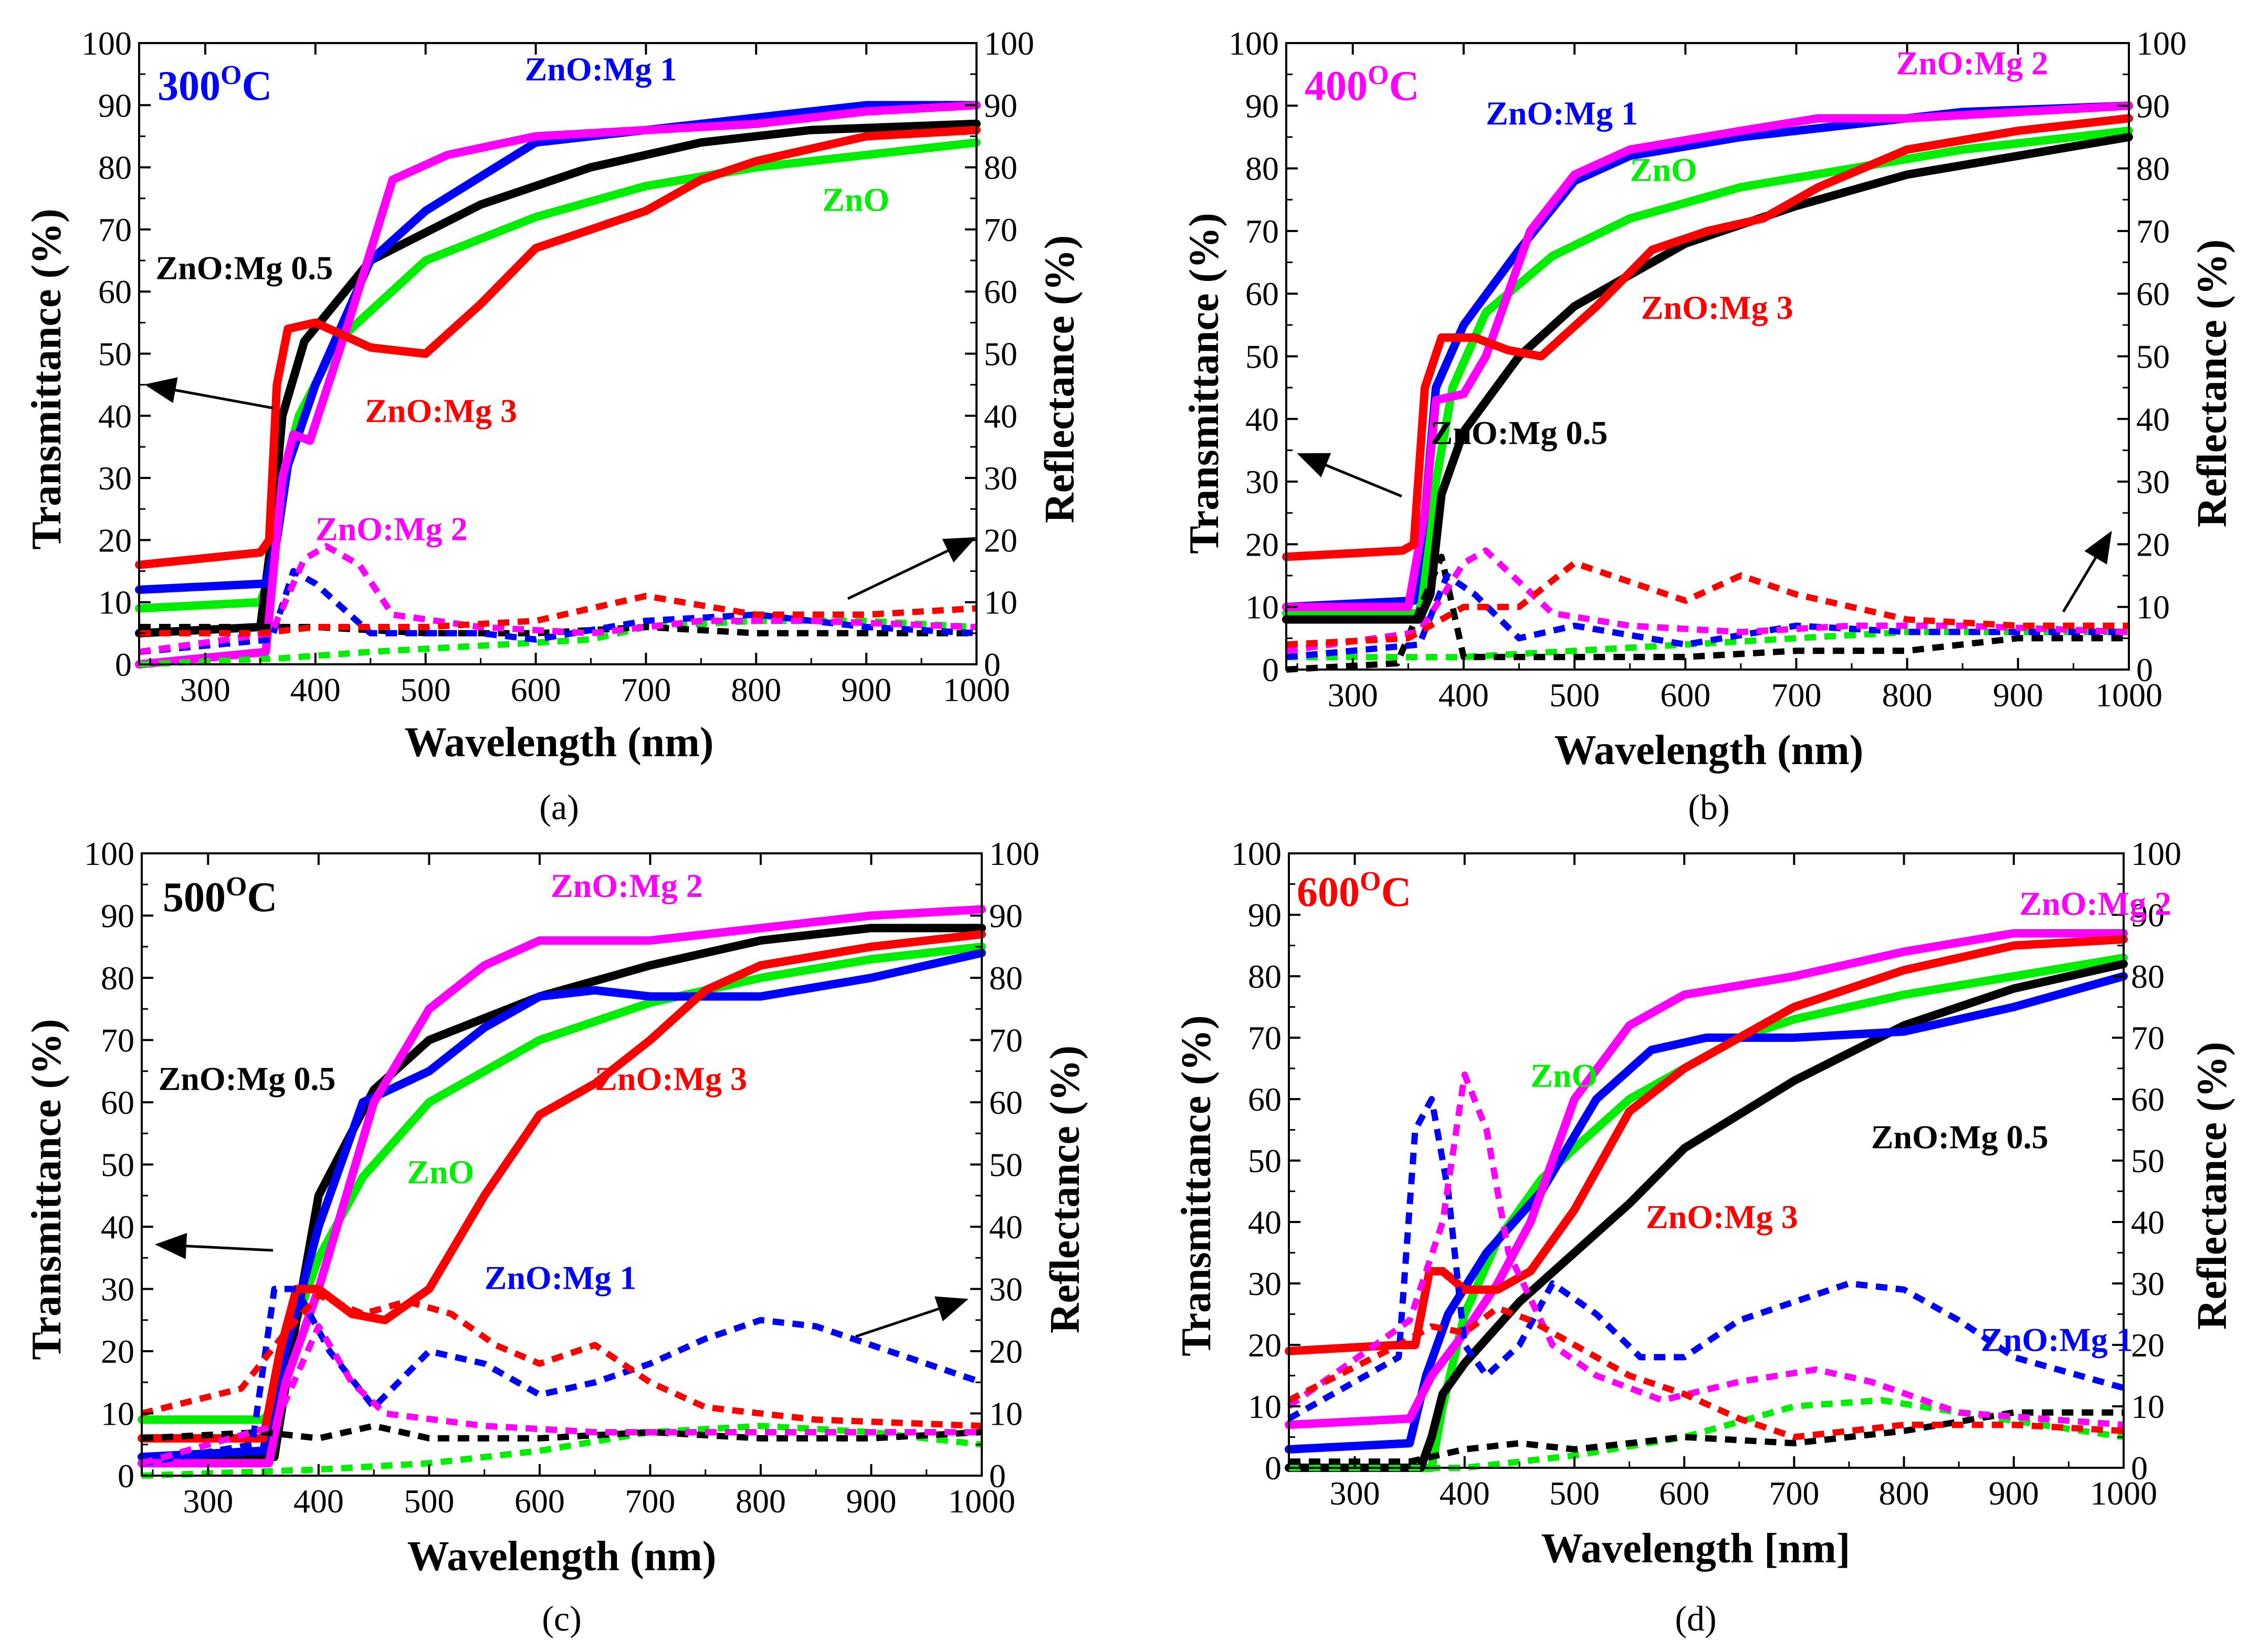 Image resolution: width=2268 pixels, height=1650 pixels. What do you see at coordinates (1396, 892) in the screenshot?
I see `panel-d-temperature-unit: C` at bounding box center [1396, 892].